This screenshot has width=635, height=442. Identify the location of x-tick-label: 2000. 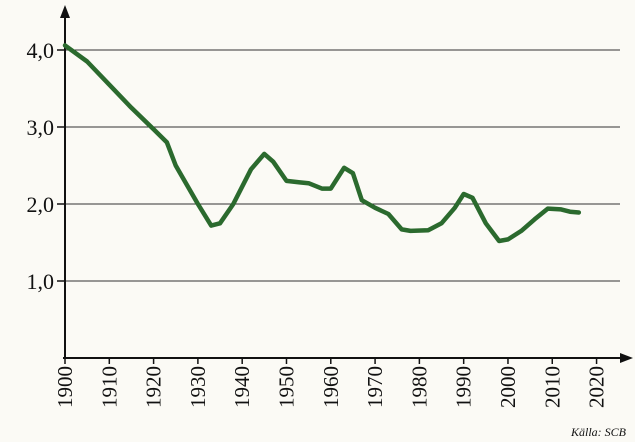
(508, 387).